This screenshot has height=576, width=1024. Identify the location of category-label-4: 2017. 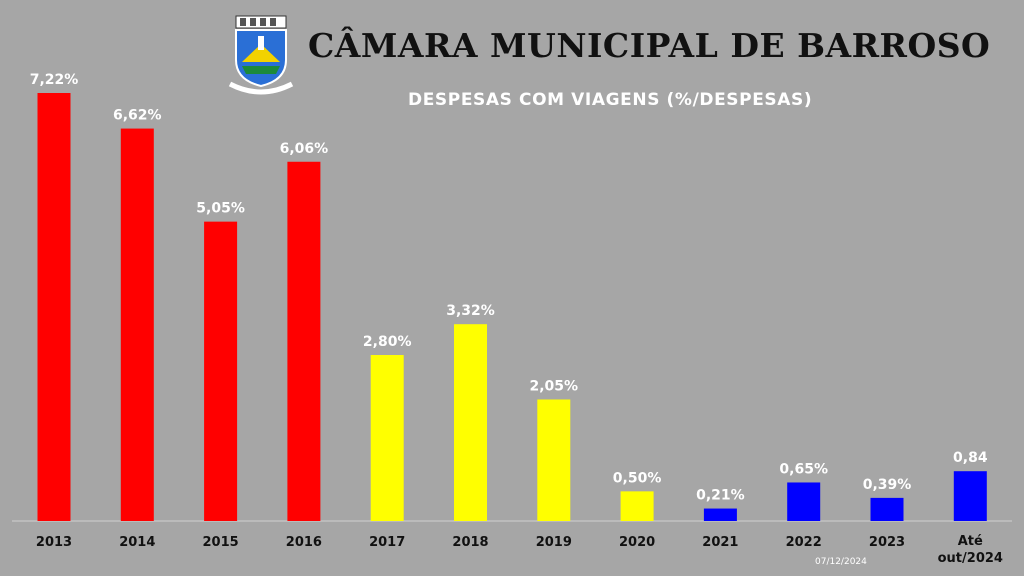
(387, 542).